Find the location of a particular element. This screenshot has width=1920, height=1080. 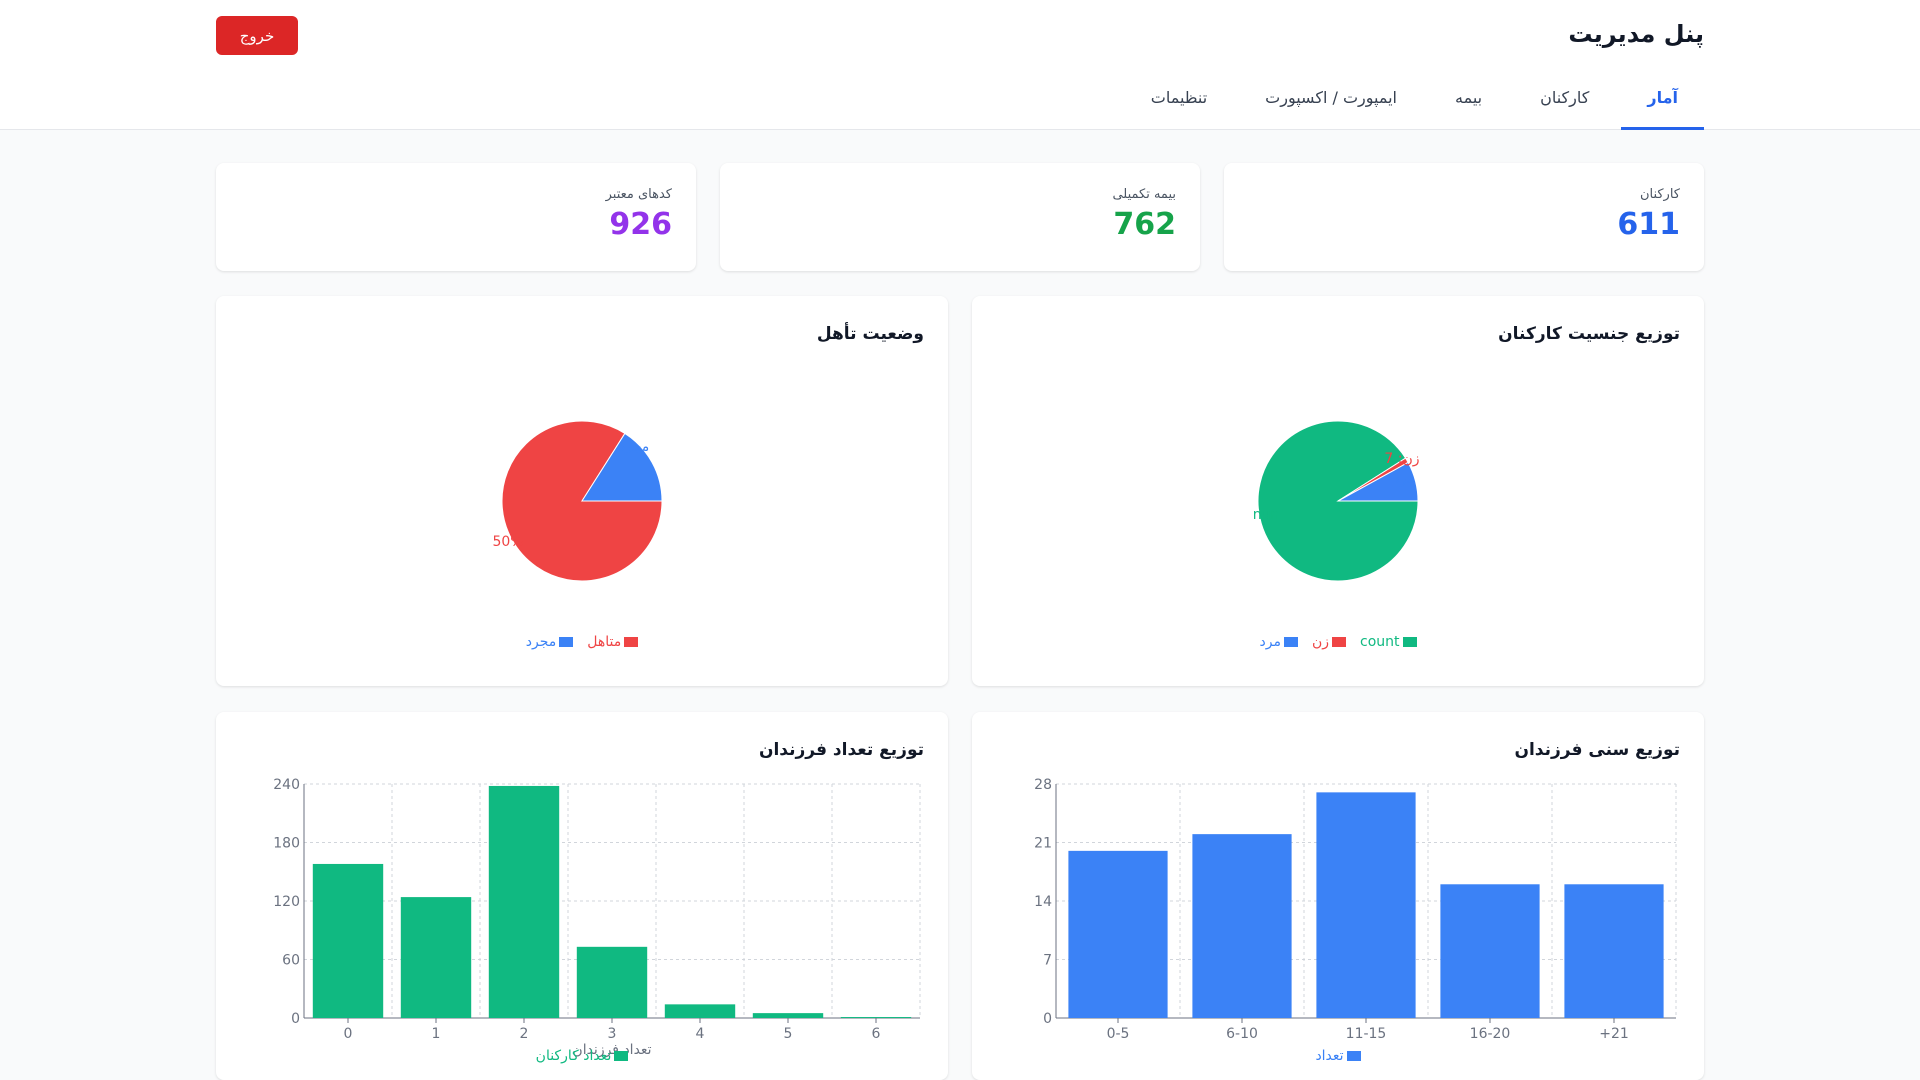

legend-item: count is located at coordinates (1388, 642).